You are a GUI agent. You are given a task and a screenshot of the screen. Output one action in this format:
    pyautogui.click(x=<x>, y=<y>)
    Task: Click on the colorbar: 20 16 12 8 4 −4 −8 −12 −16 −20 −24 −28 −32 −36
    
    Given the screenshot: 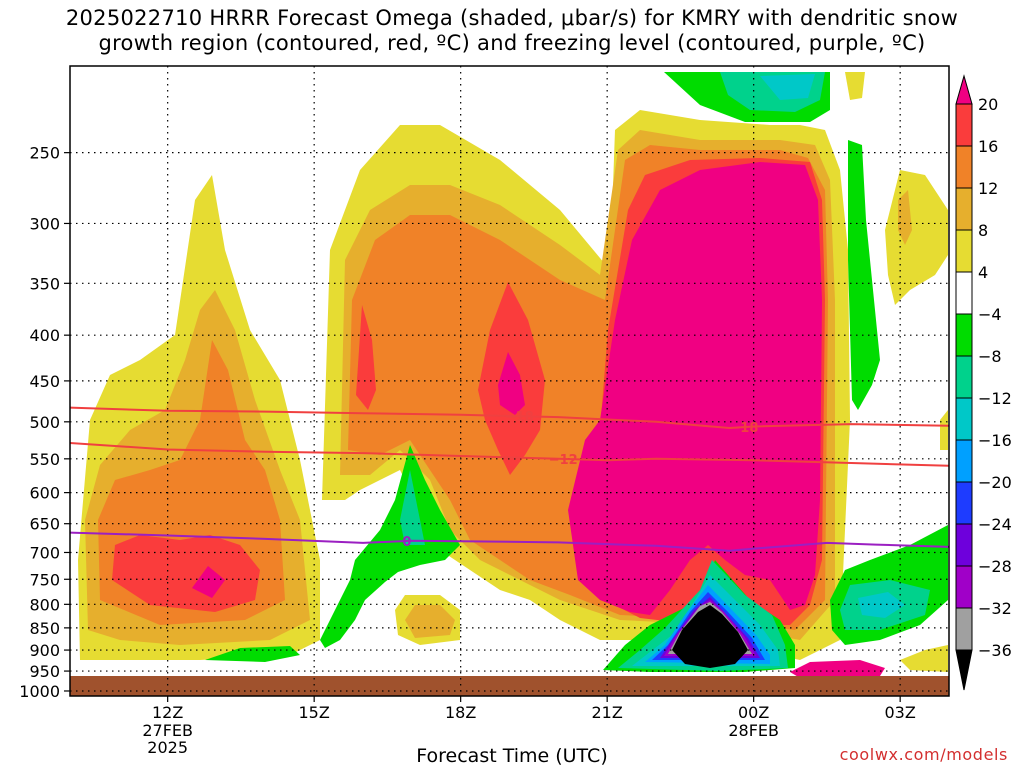 What is the action you would take?
    pyautogui.click(x=983, y=382)
    